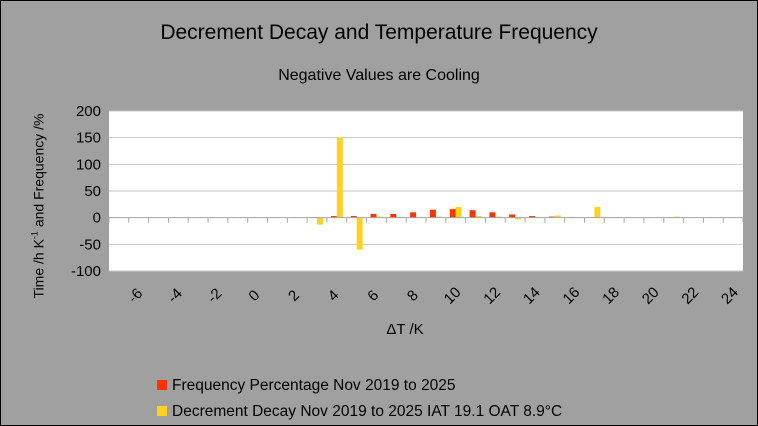 This screenshot has height=426, width=758. I want to click on y-tick-label: -100, so click(86, 271).